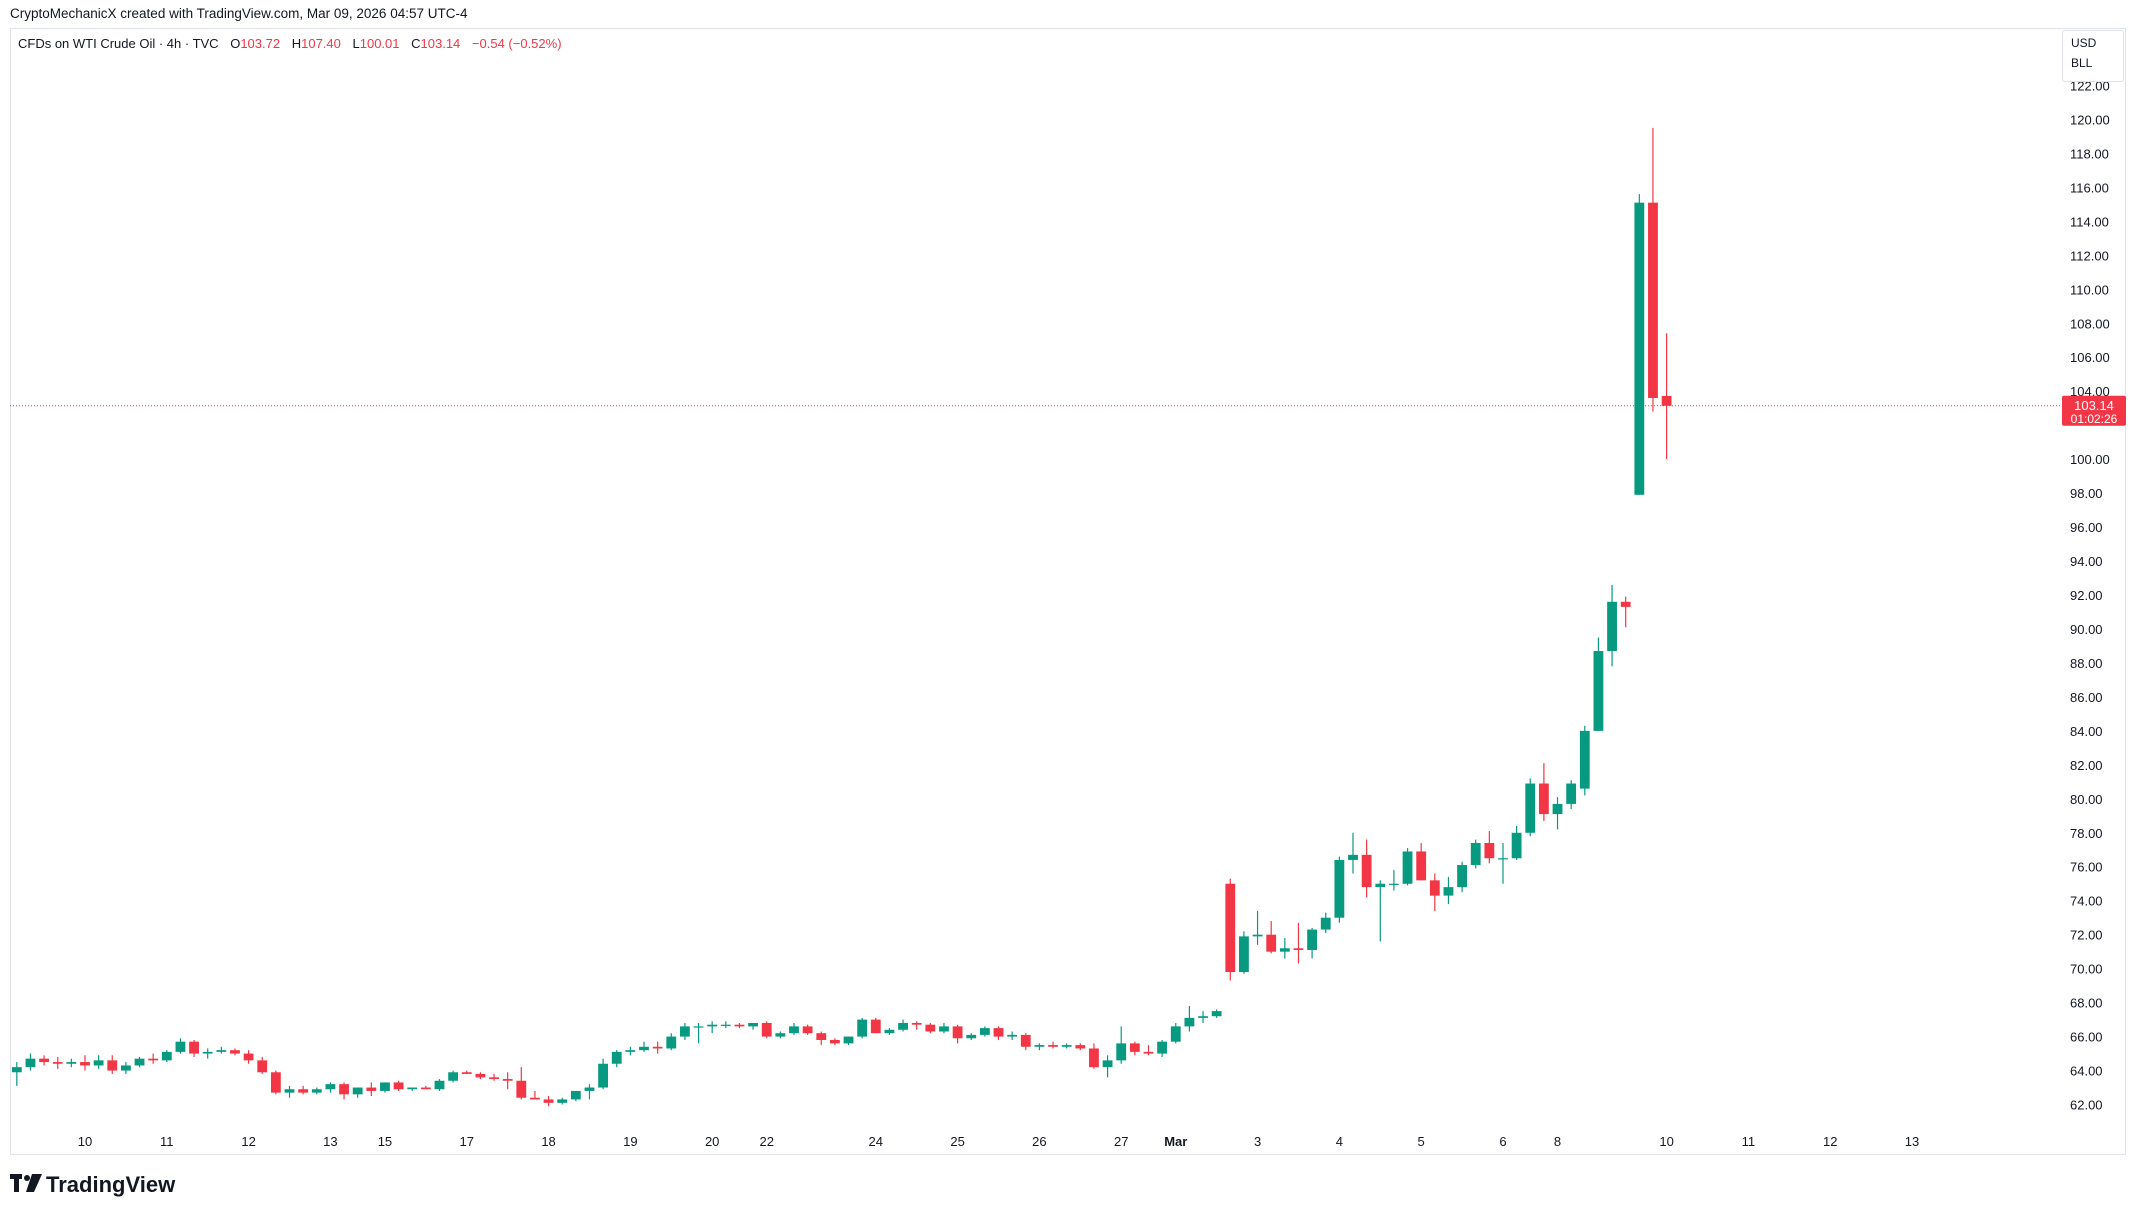 This screenshot has width=2138, height=1213. I want to click on unit-label: BLL, so click(2082, 63).